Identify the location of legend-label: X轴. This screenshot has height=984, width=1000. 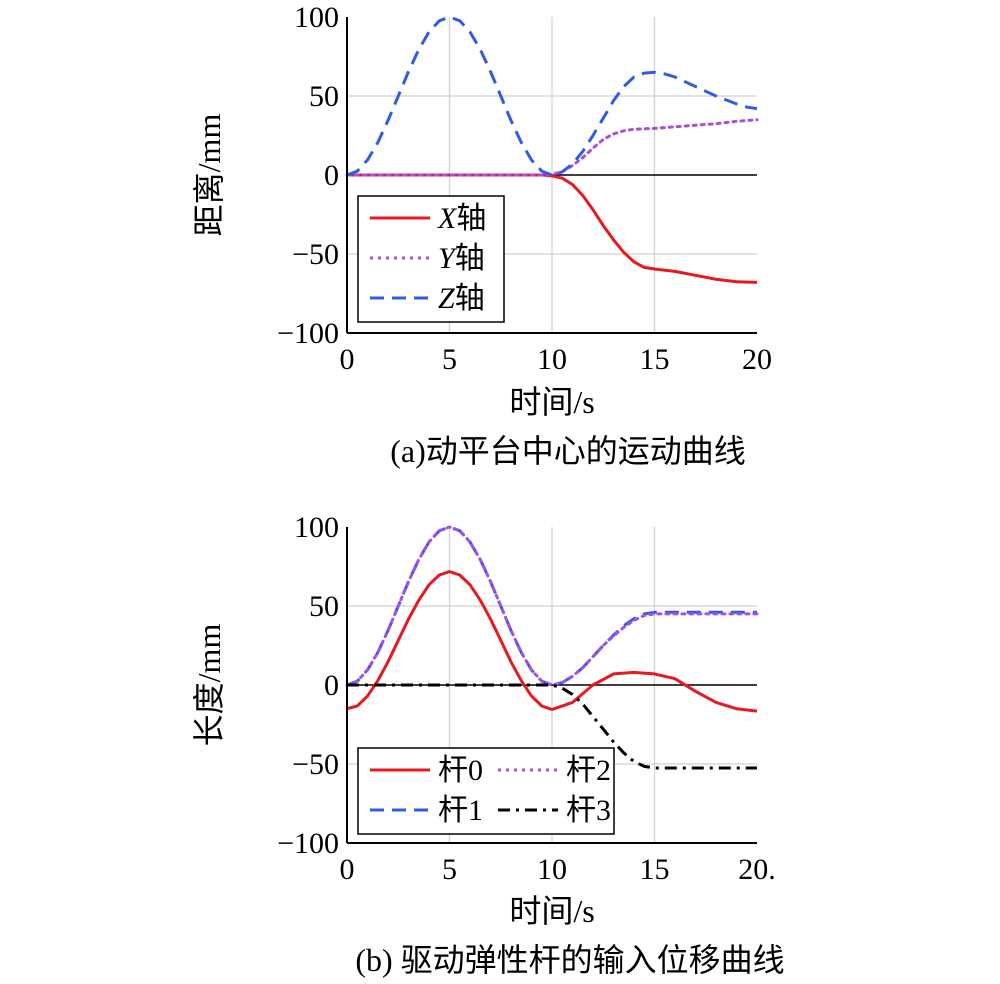
(461, 218).